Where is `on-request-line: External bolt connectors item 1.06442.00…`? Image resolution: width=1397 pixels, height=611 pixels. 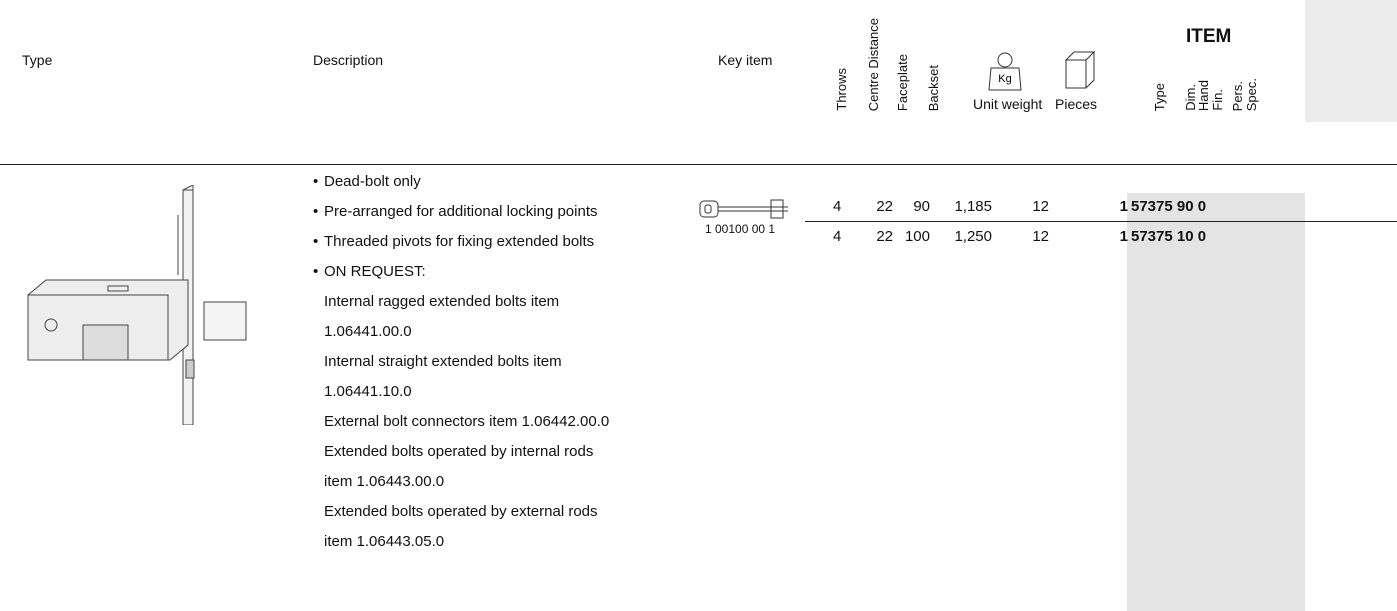
on-request-line: External bolt connectors item 1.06442.00… is located at coordinates (467, 421).